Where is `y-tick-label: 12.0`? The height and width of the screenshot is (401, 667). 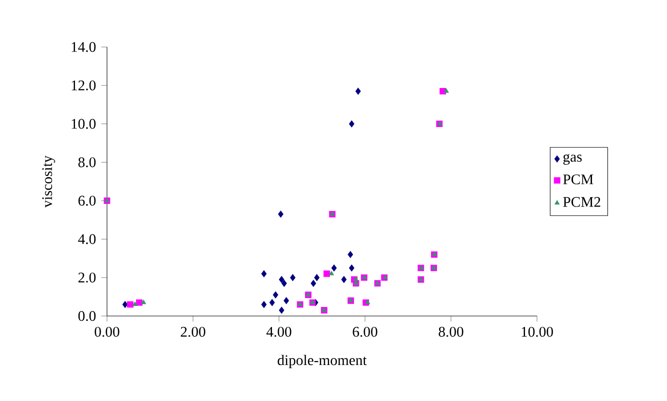
y-tick-label: 12.0 is located at coordinates (84, 85).